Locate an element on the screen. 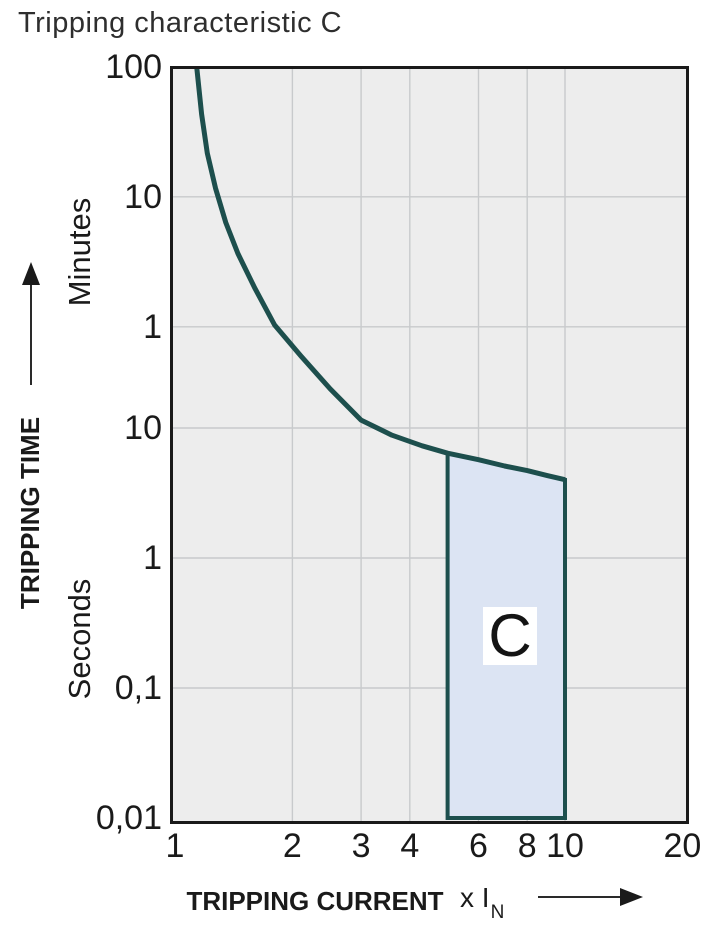 Image resolution: width=720 pixels, height=928 pixels. up-arrow-icon is located at coordinates (31, 273).